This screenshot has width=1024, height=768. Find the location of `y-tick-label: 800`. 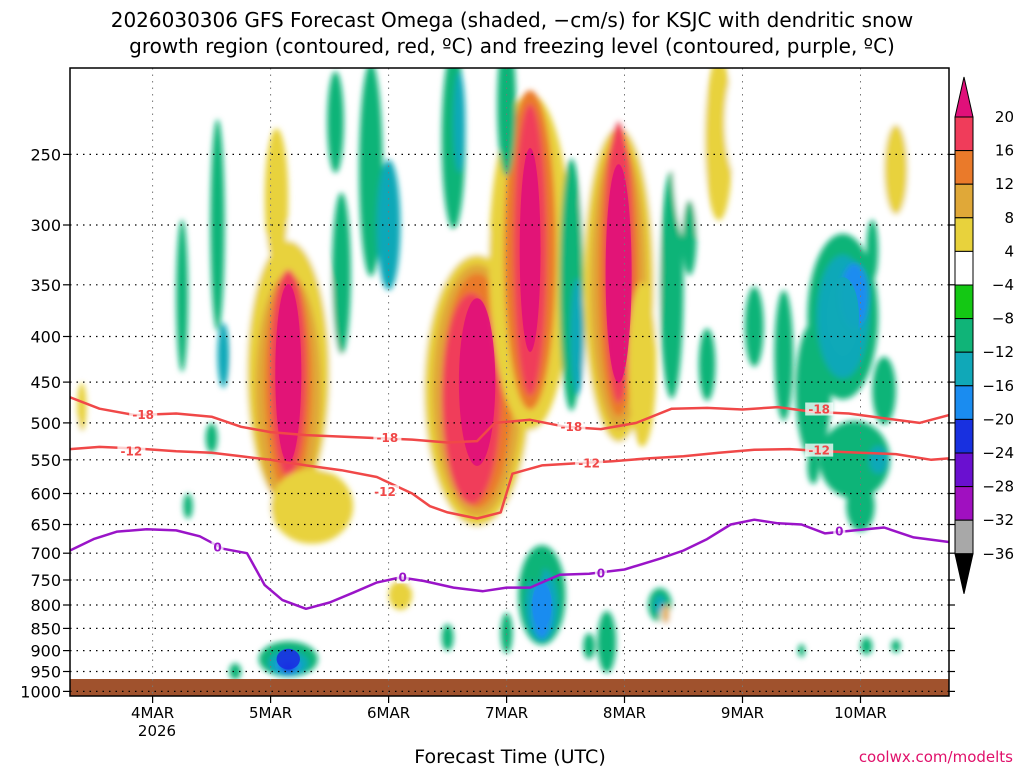

y-tick-label: 800 is located at coordinates (45, 605).